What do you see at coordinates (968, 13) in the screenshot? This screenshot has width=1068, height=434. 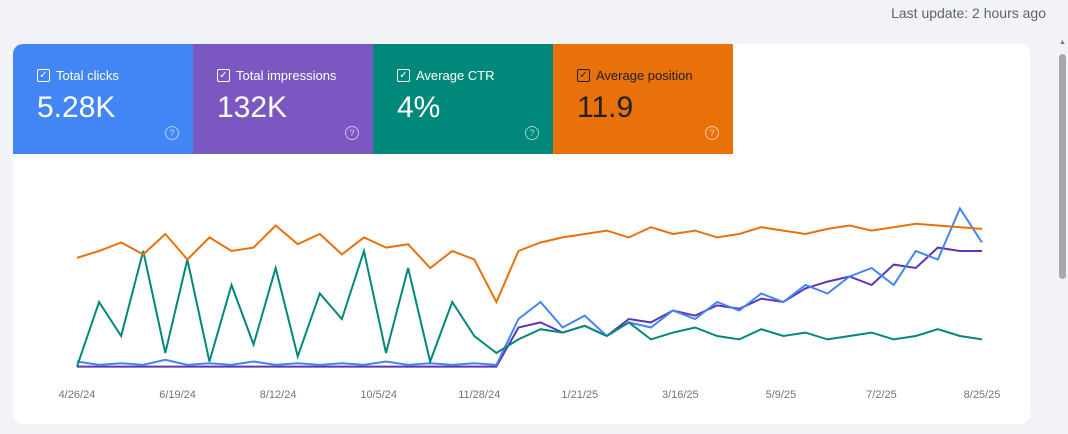 I see `last-update: Last update: 2 hours ago` at bounding box center [968, 13].